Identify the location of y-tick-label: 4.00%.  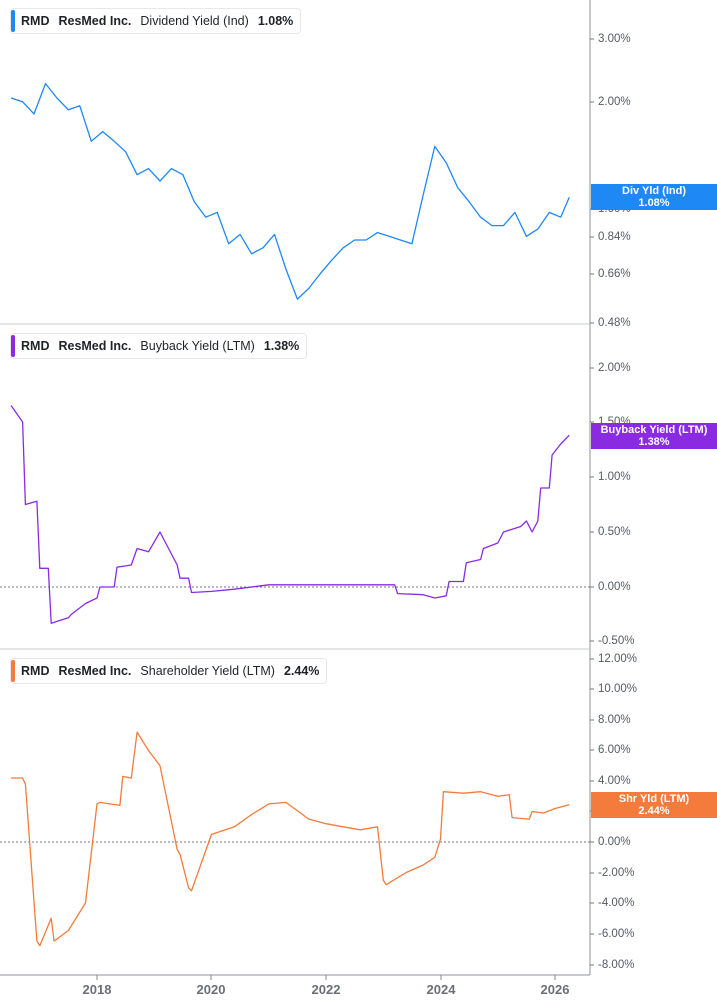
(614, 781).